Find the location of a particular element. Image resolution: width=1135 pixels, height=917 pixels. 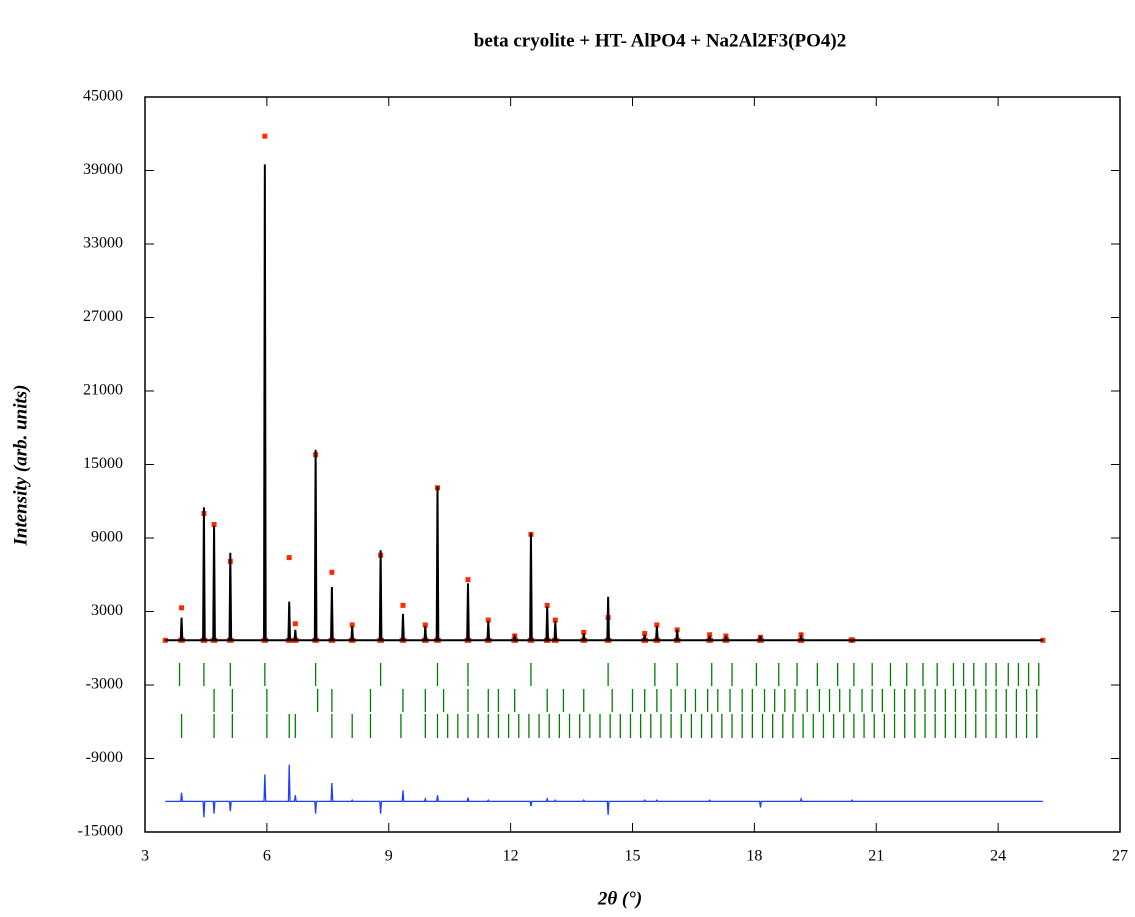

x-axis-label: 2θ (°) is located at coordinates (619, 898).